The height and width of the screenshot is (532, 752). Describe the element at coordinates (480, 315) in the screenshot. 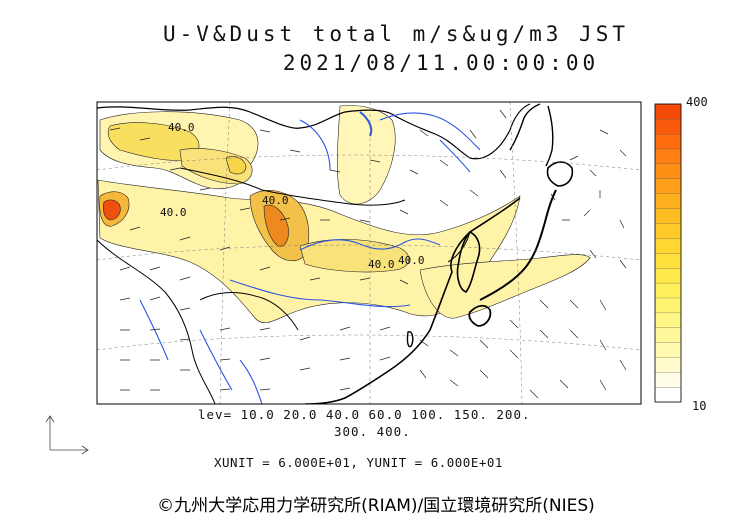

I see `japan-kyushu` at that location.